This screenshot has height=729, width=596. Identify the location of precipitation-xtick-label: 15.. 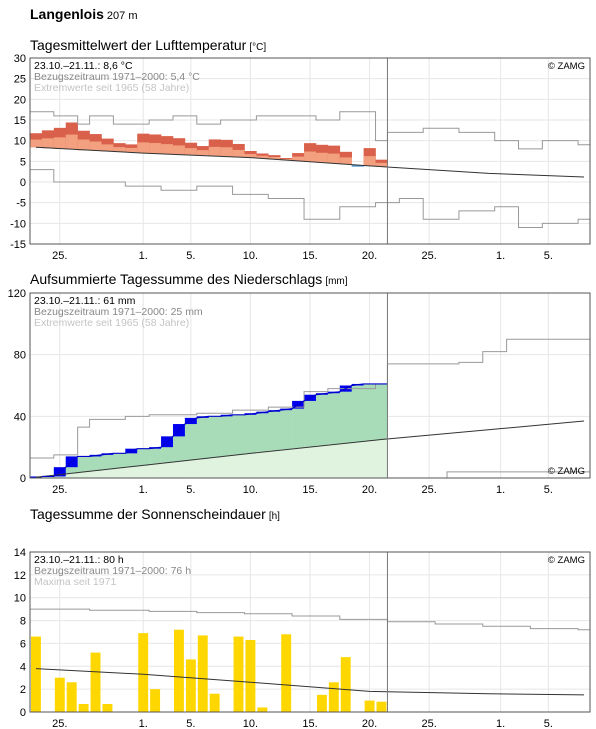
(309, 490).